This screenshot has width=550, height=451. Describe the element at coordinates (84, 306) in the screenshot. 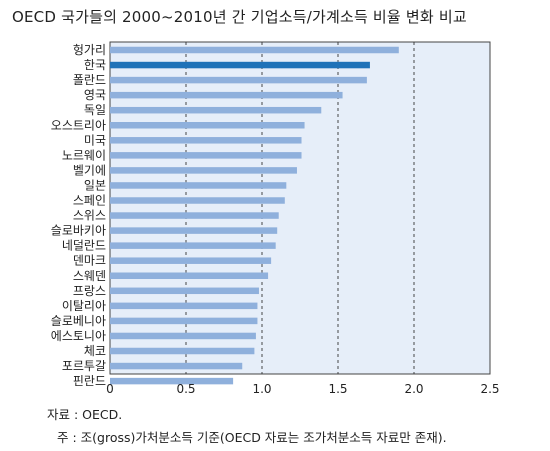

I see `category-label: 이탈리아` at that location.